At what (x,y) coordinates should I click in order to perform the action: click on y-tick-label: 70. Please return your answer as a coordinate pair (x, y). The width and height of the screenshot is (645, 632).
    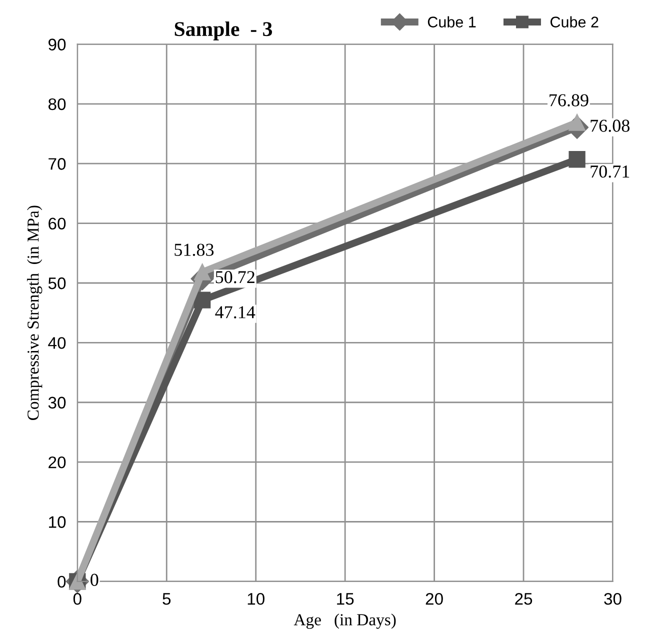
    Looking at the image, I should click on (57, 164).